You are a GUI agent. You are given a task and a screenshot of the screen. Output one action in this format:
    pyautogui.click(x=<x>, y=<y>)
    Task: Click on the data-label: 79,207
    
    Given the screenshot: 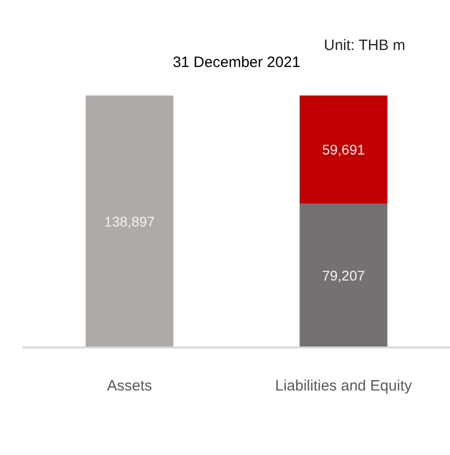 What is the action you would take?
    pyautogui.click(x=344, y=276)
    